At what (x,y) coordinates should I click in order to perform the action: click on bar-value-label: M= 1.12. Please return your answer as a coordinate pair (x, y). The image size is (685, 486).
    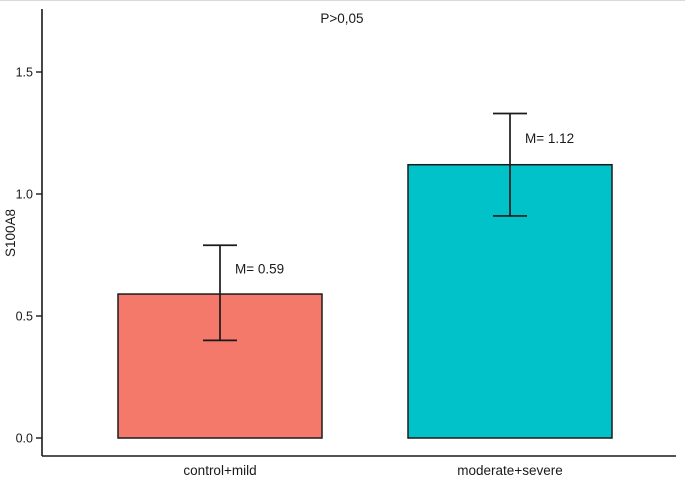
    Looking at the image, I should click on (549, 138).